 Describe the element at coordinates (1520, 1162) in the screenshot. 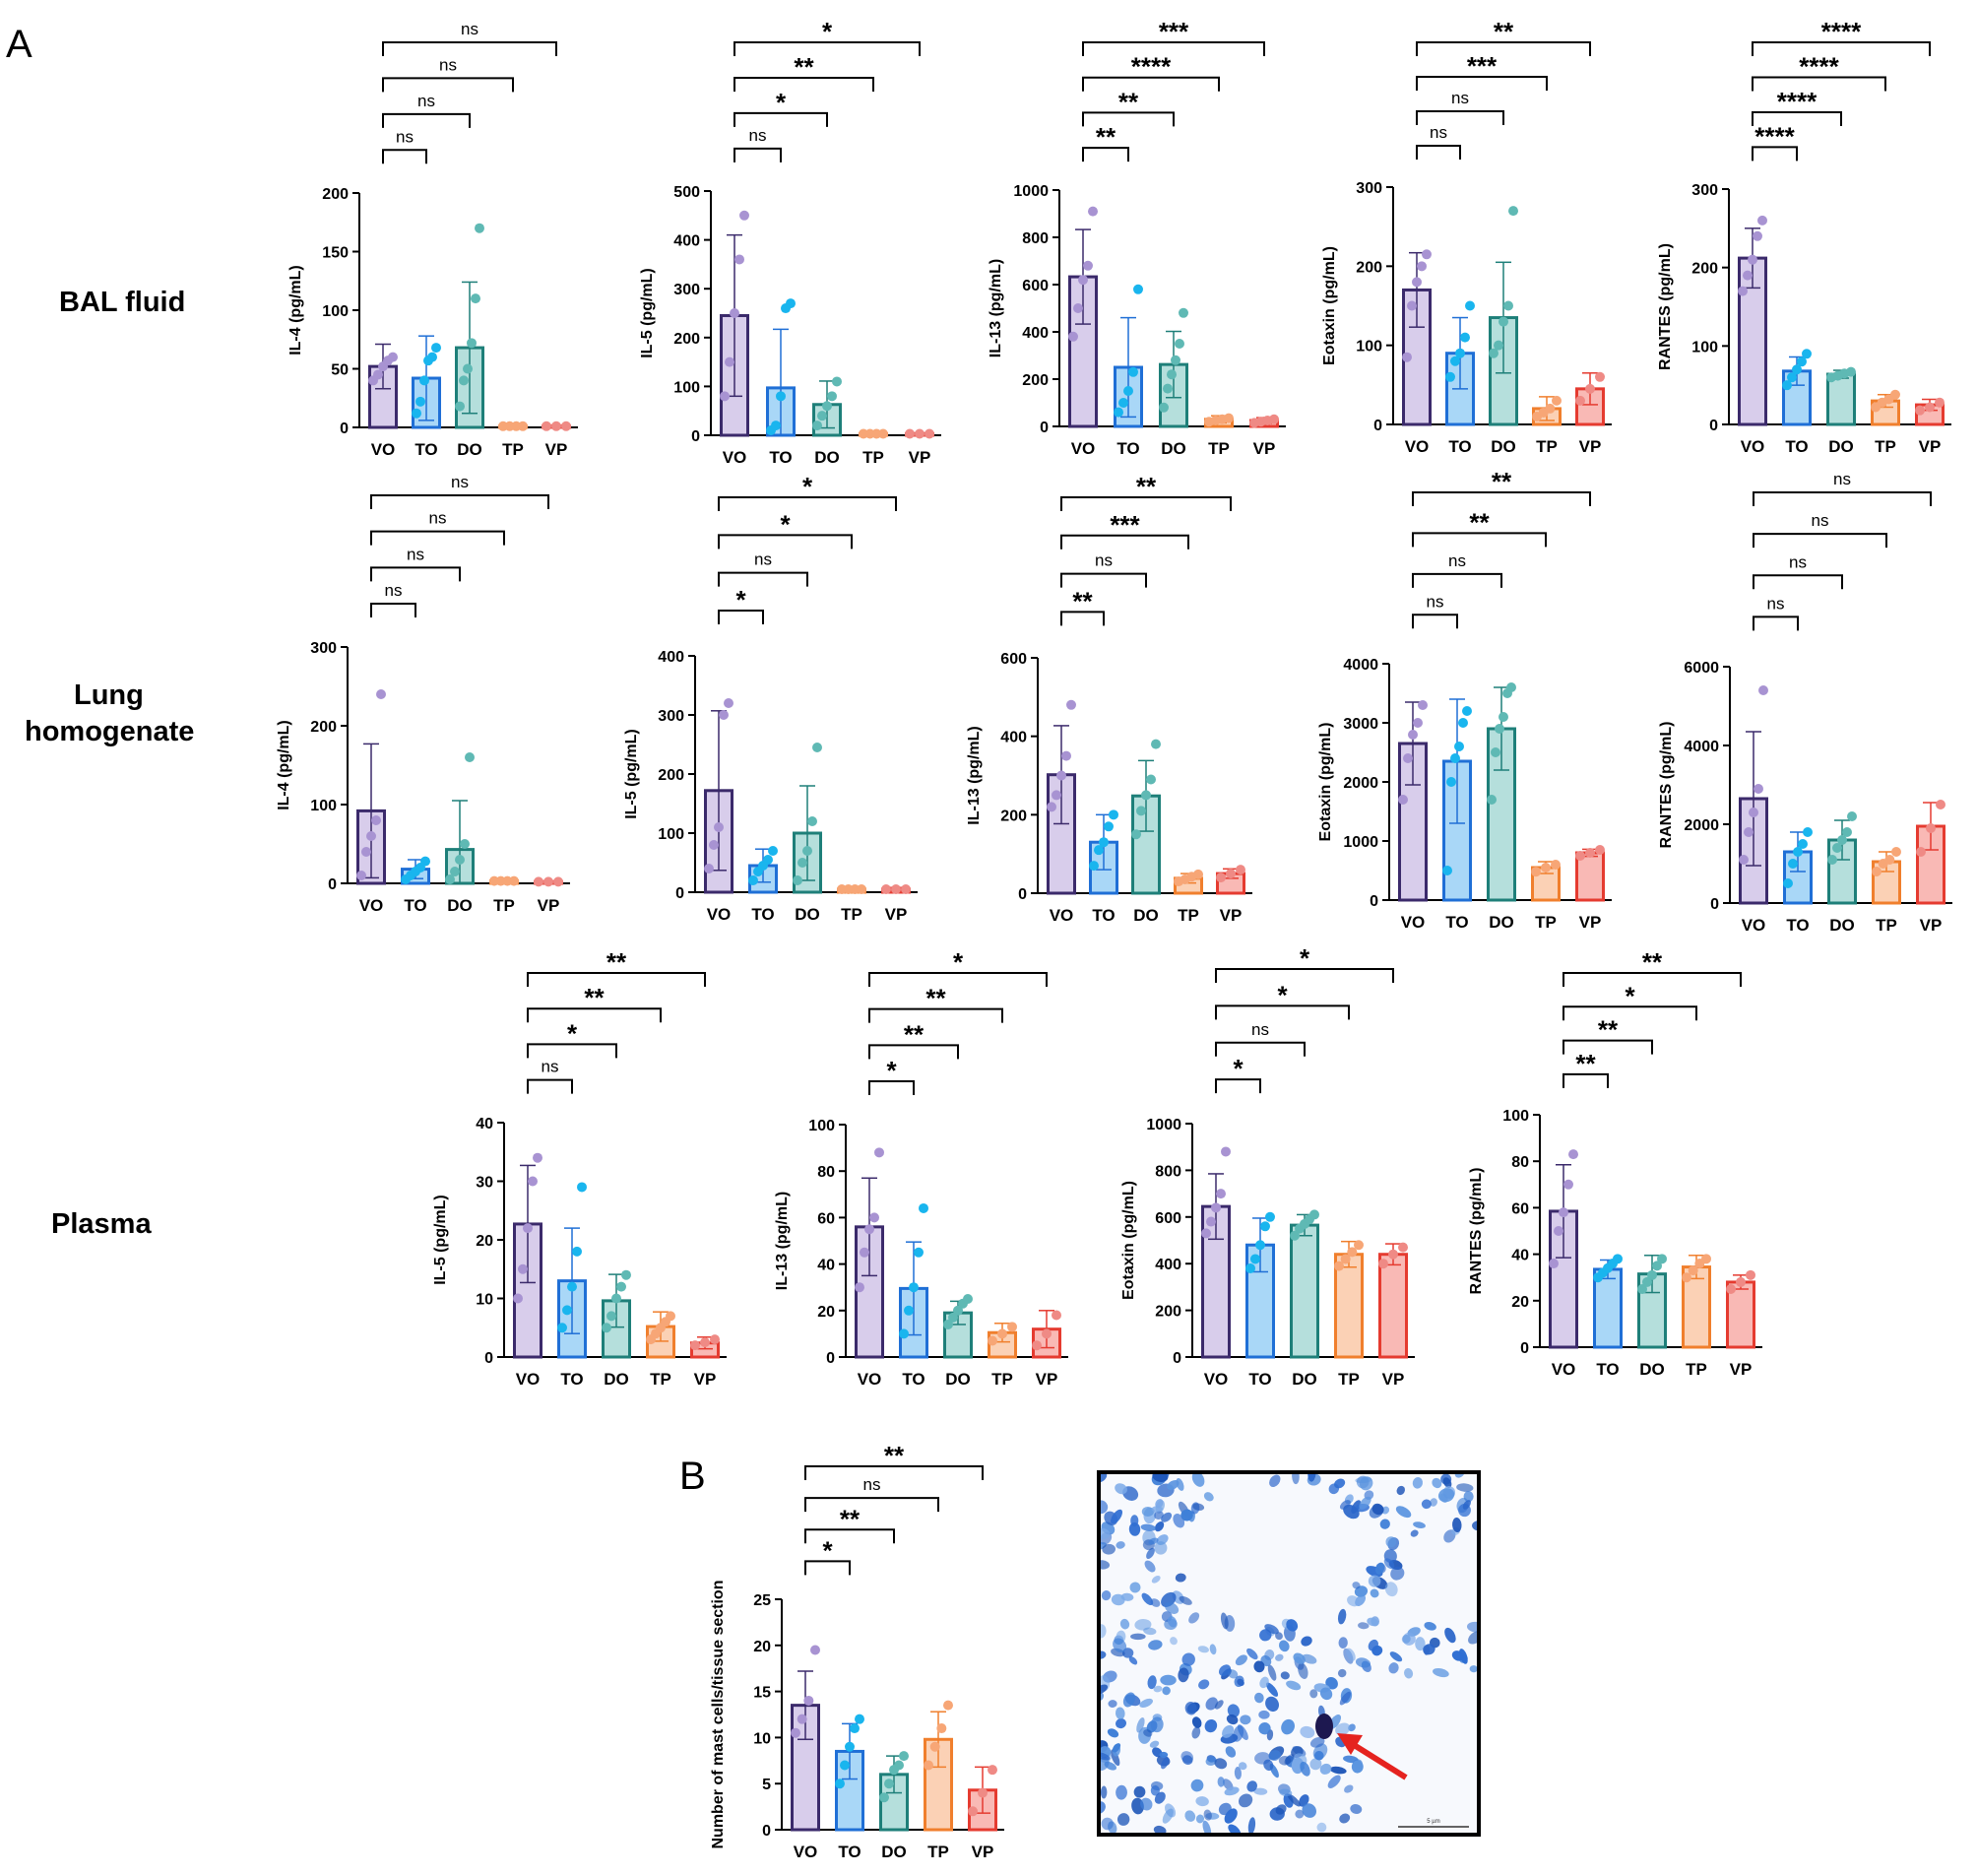

I see `y-tick-label: 80` at that location.